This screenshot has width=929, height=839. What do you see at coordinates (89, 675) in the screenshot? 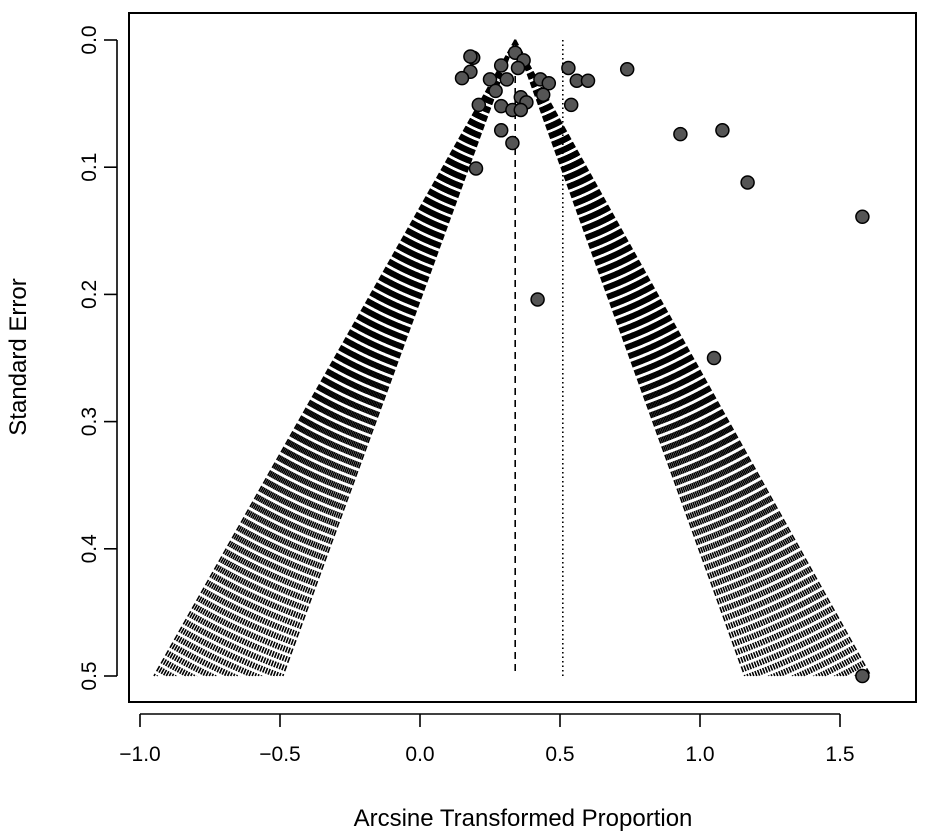
I see `y-tick-label: 0.5` at bounding box center [89, 675].